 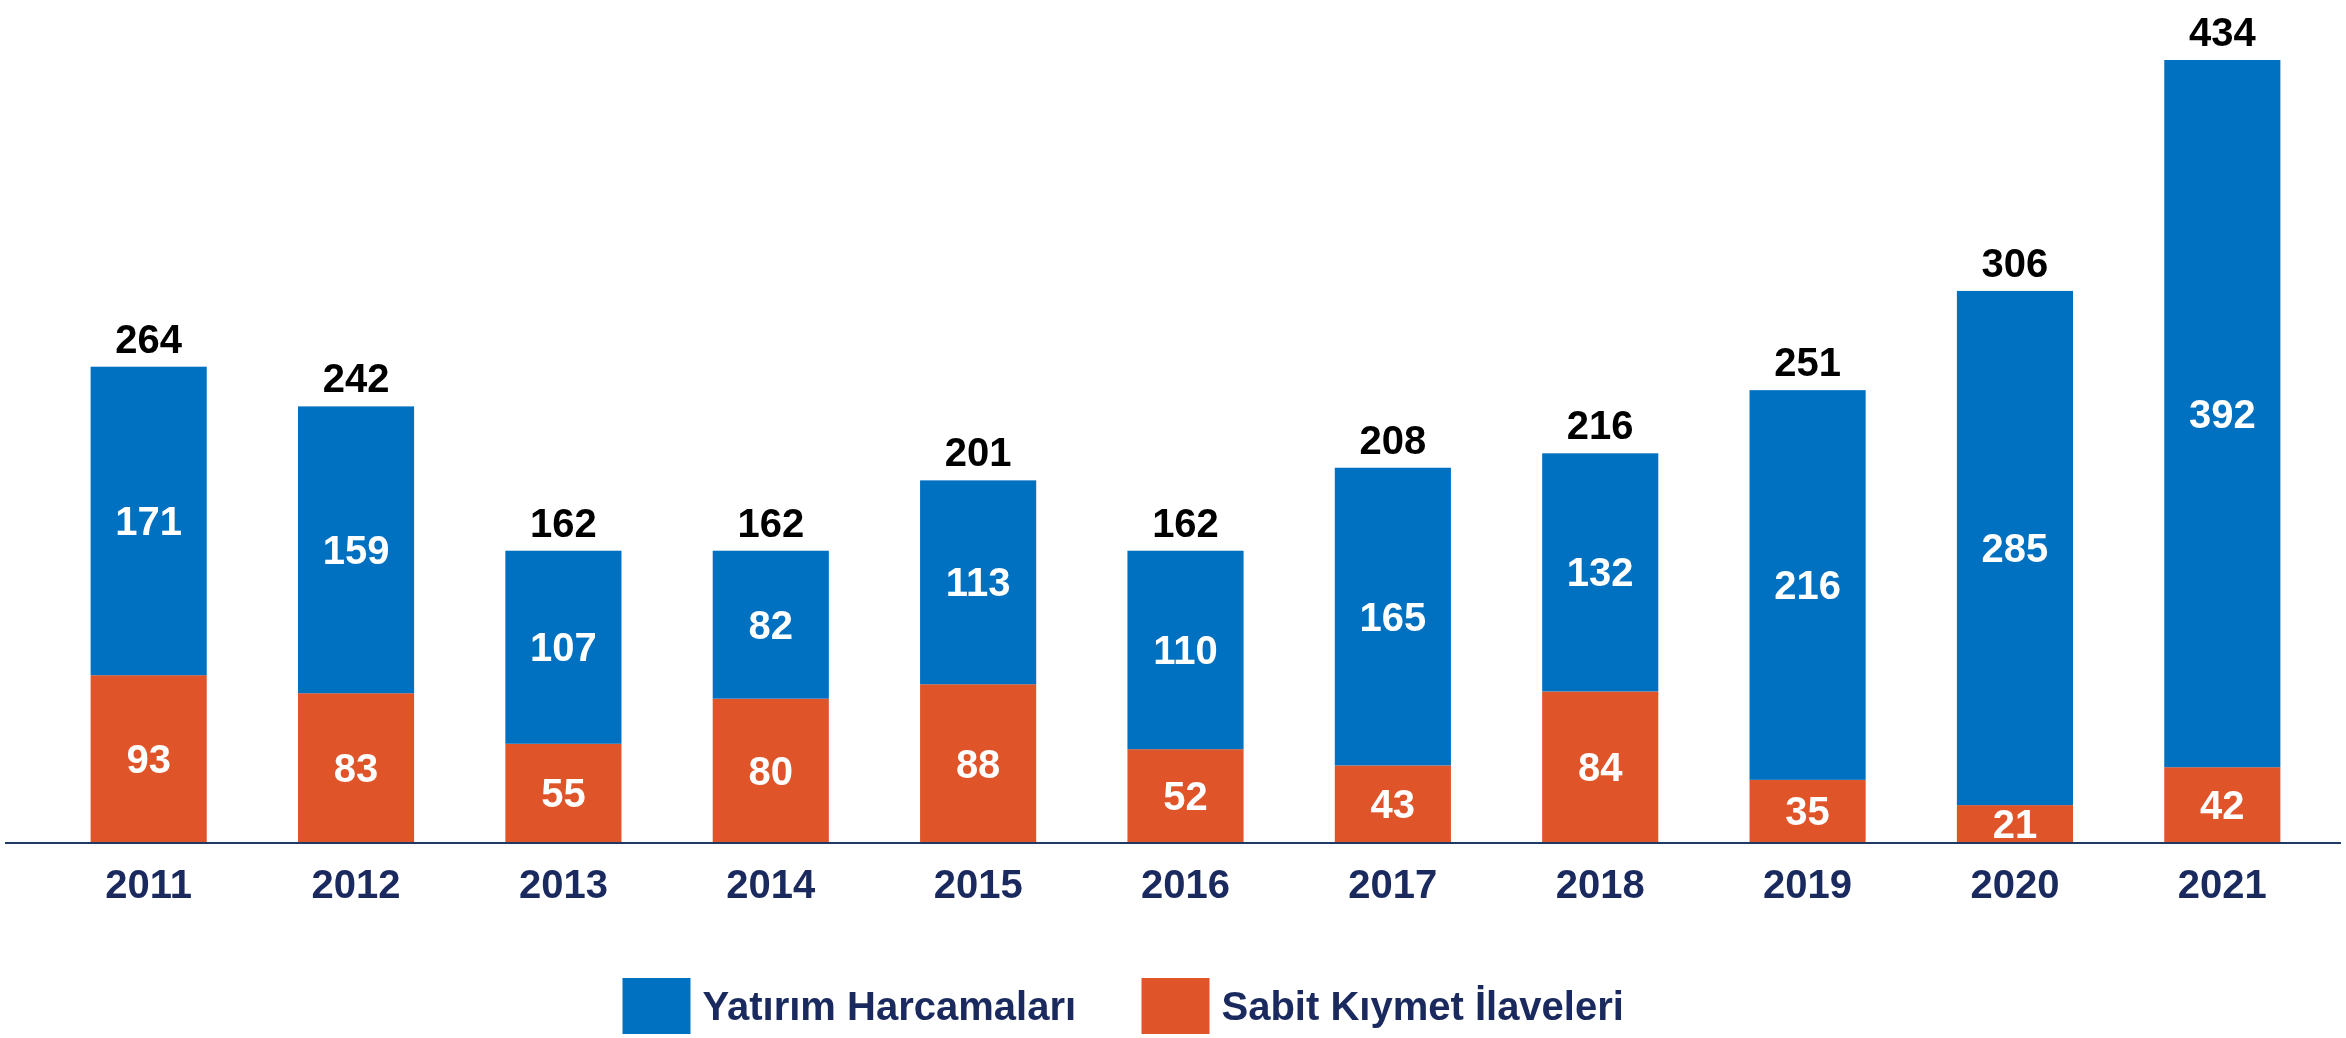 What do you see at coordinates (1808, 884) in the screenshot?
I see `x-tick-label: 2019` at bounding box center [1808, 884].